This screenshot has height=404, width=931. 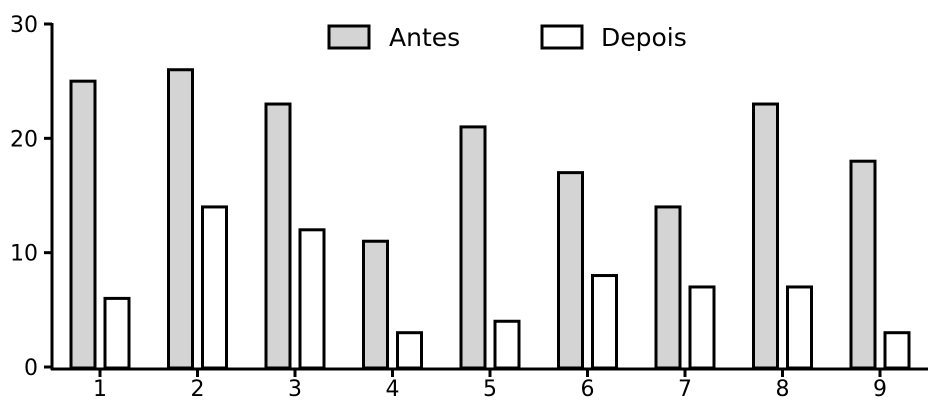 I want to click on x-tick-label: 3, so click(x=295, y=389).